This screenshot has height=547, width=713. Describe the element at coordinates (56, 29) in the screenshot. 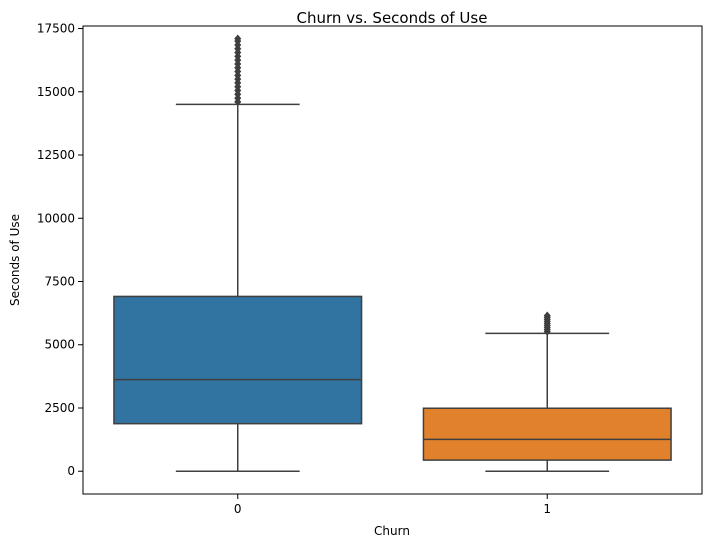

I see `y-tick-label: 17500` at that location.